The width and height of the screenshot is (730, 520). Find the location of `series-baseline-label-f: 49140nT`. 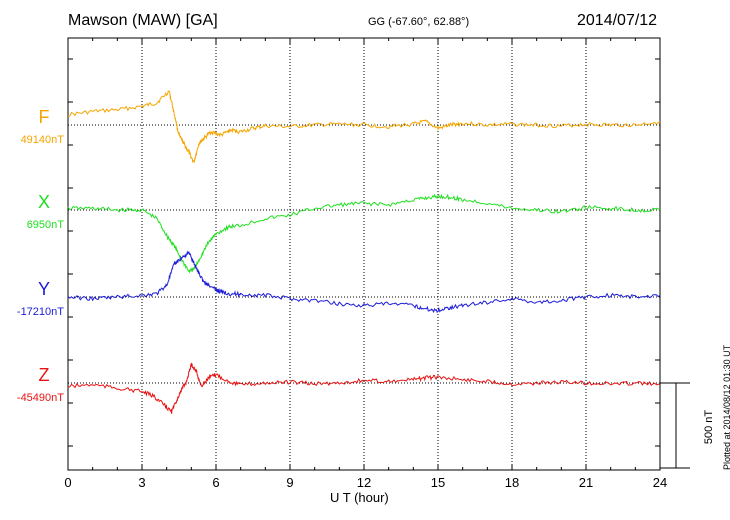

series-baseline-label-f: 49140nT is located at coordinates (43, 140).